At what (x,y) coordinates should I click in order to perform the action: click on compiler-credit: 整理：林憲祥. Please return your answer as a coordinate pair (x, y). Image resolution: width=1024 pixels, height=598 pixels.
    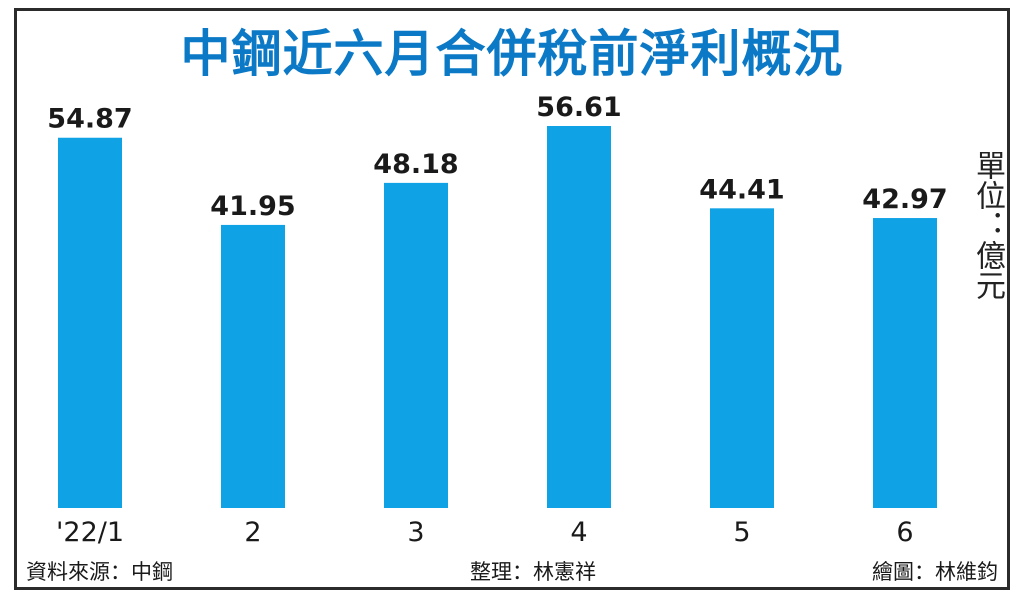
    Looking at the image, I should click on (533, 572).